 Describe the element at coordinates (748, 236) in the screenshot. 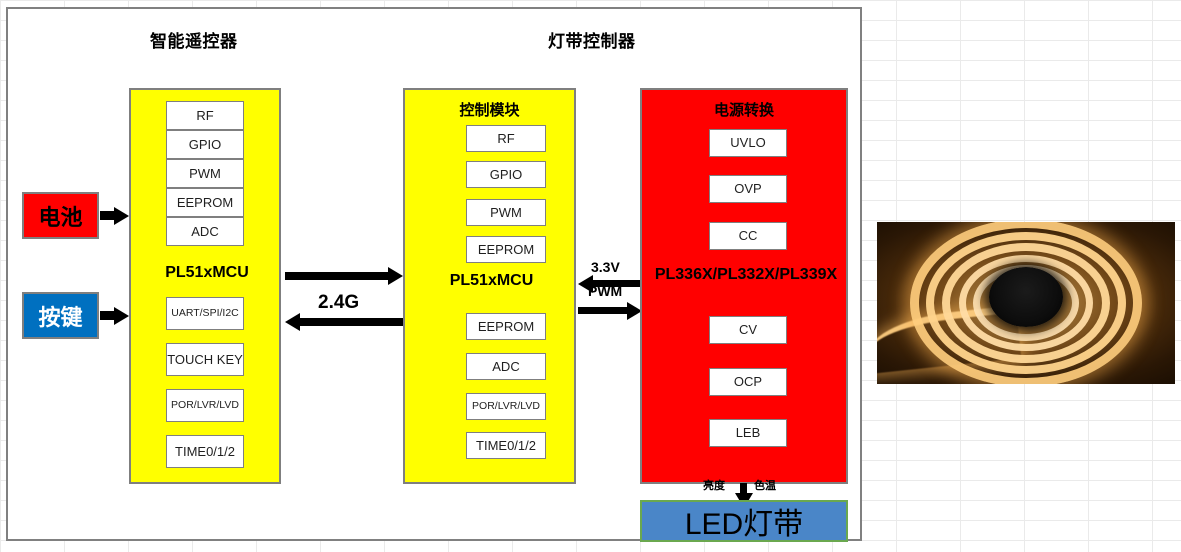

I see `block-power-cc: CC` at that location.